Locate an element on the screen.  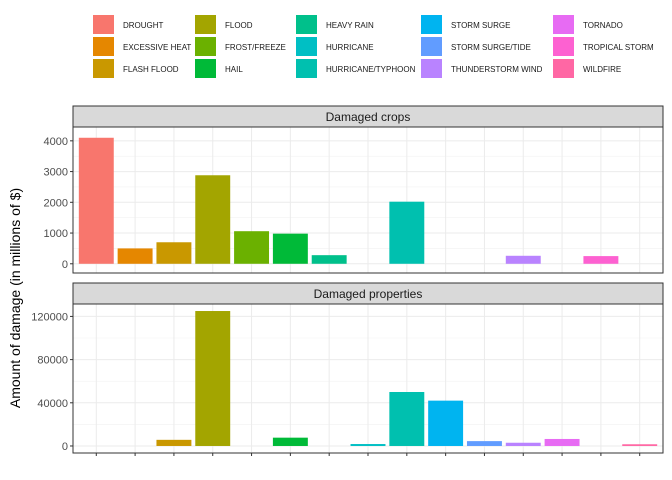
legend-label: EXCESSIVE HEAT is located at coordinates (157, 47).